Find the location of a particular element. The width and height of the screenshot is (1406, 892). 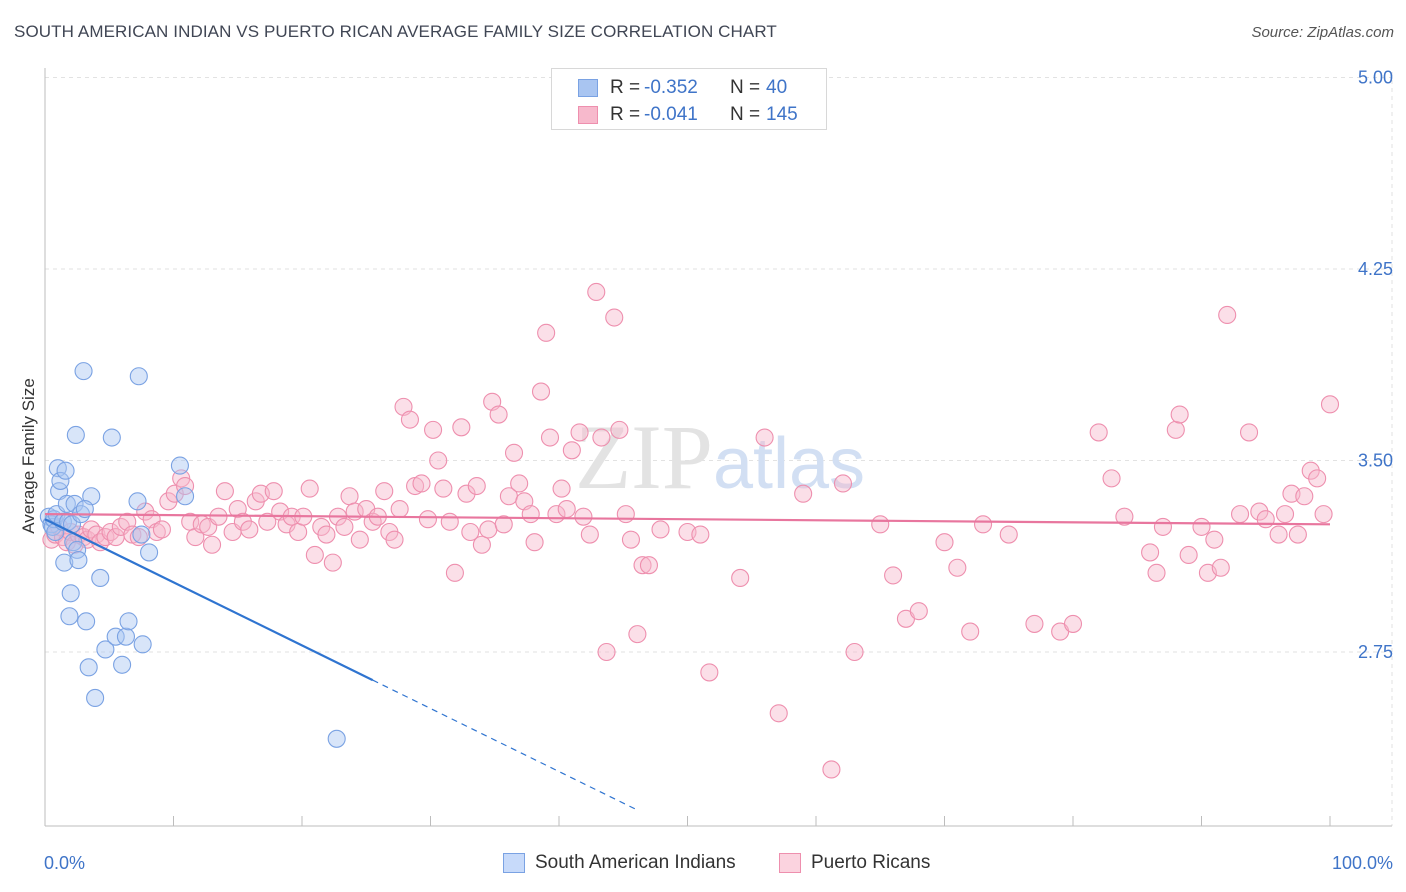

source-label: Source: ZipAtlas.com is located at coordinates (1322, 32).